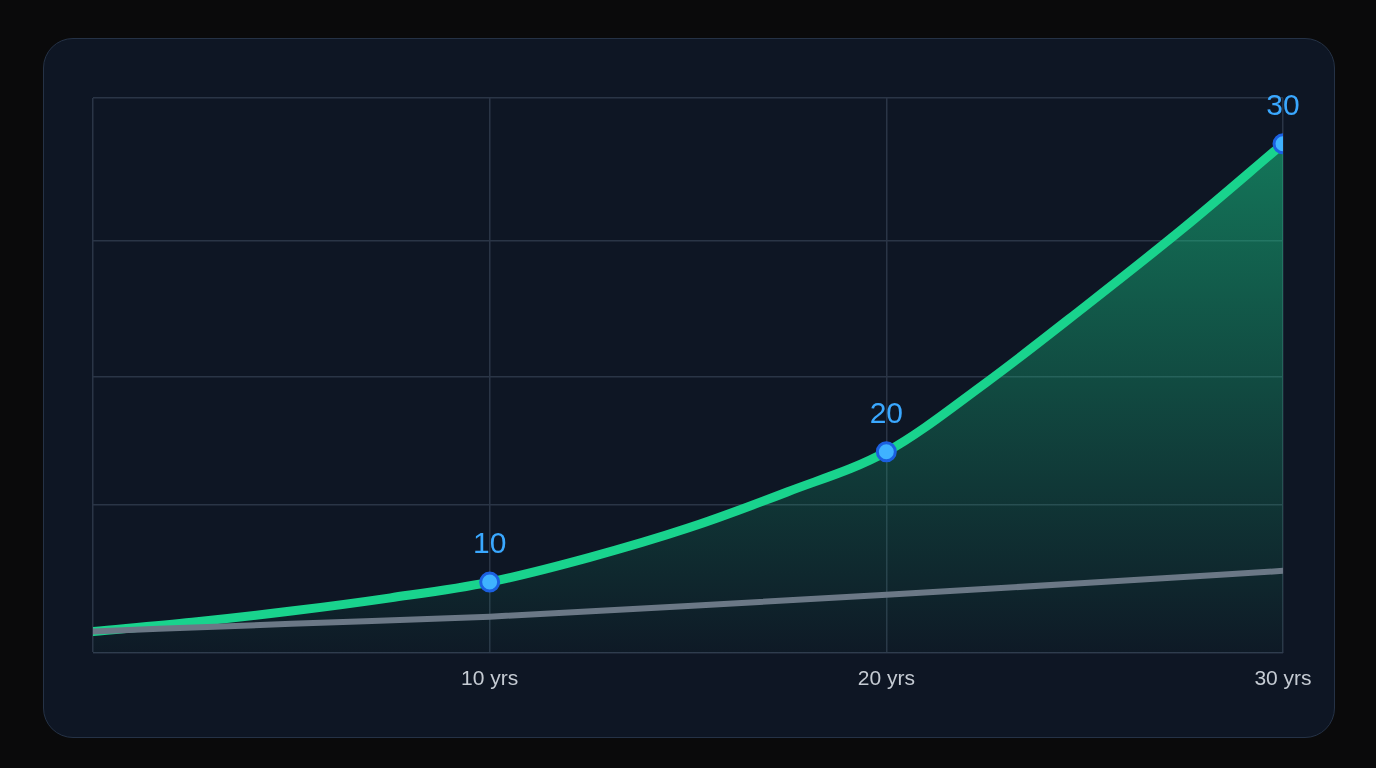  Describe the element at coordinates (886, 413) in the screenshot. I see `annotation: 20` at that location.